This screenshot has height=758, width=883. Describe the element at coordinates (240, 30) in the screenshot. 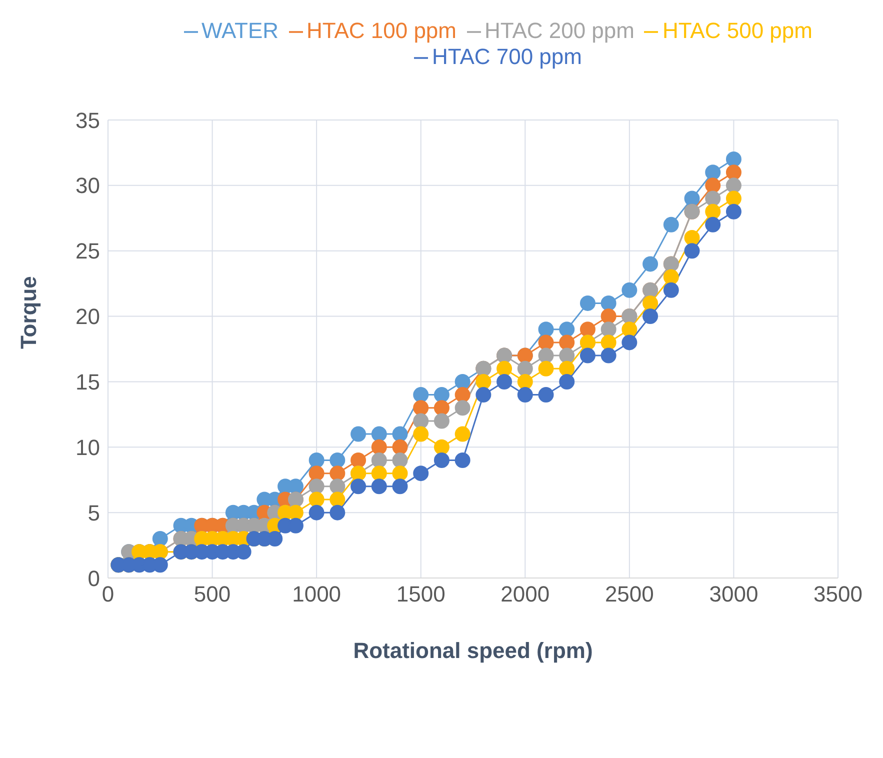

I see `legend-label: WATER` at that location.